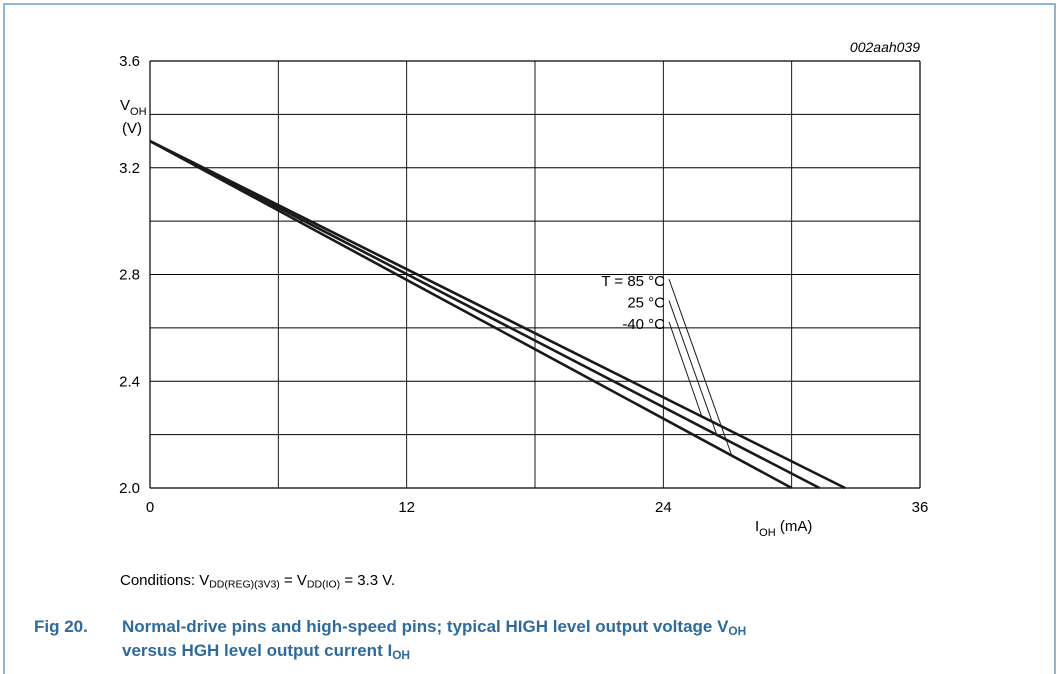 The height and width of the screenshot is (674, 1061). I want to click on legend-label: T = 85 °C, so click(633, 281).